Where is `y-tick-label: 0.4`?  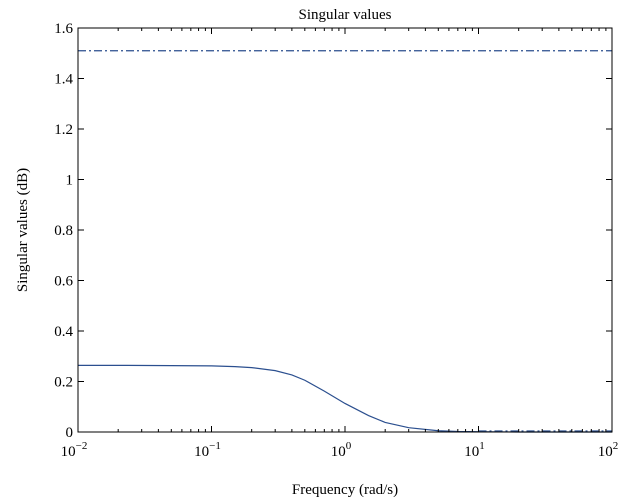
y-tick-label: 0.4 is located at coordinates (63, 332).